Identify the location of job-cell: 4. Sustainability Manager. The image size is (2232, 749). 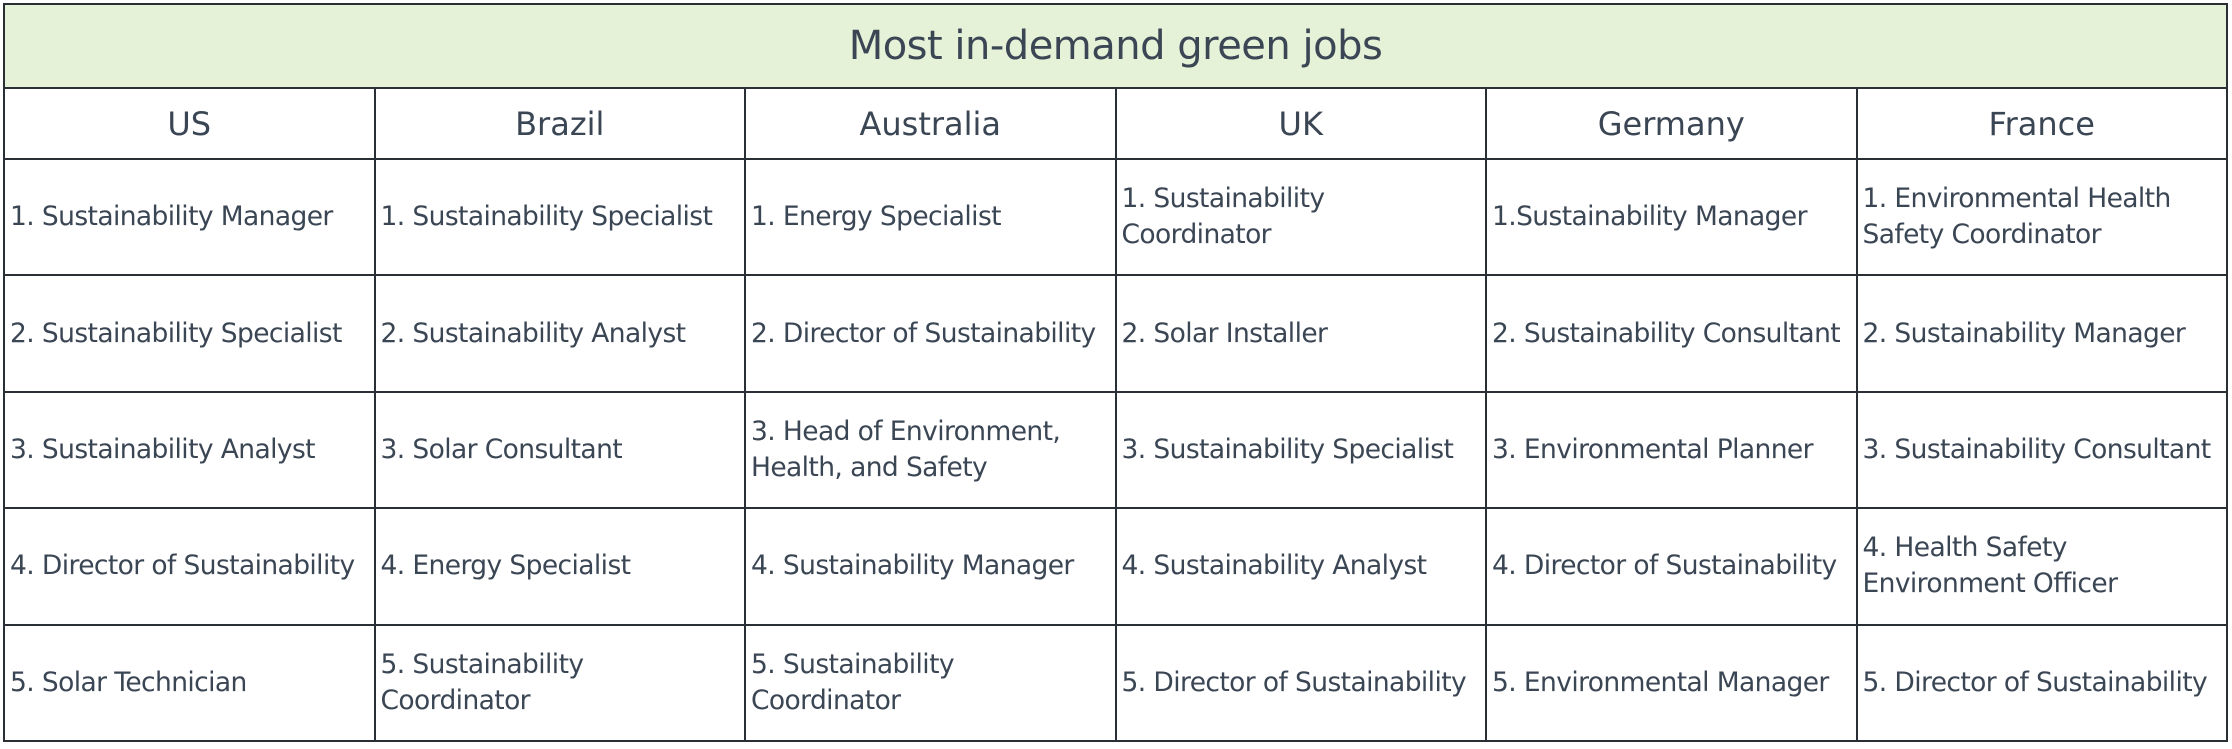
(930, 566).